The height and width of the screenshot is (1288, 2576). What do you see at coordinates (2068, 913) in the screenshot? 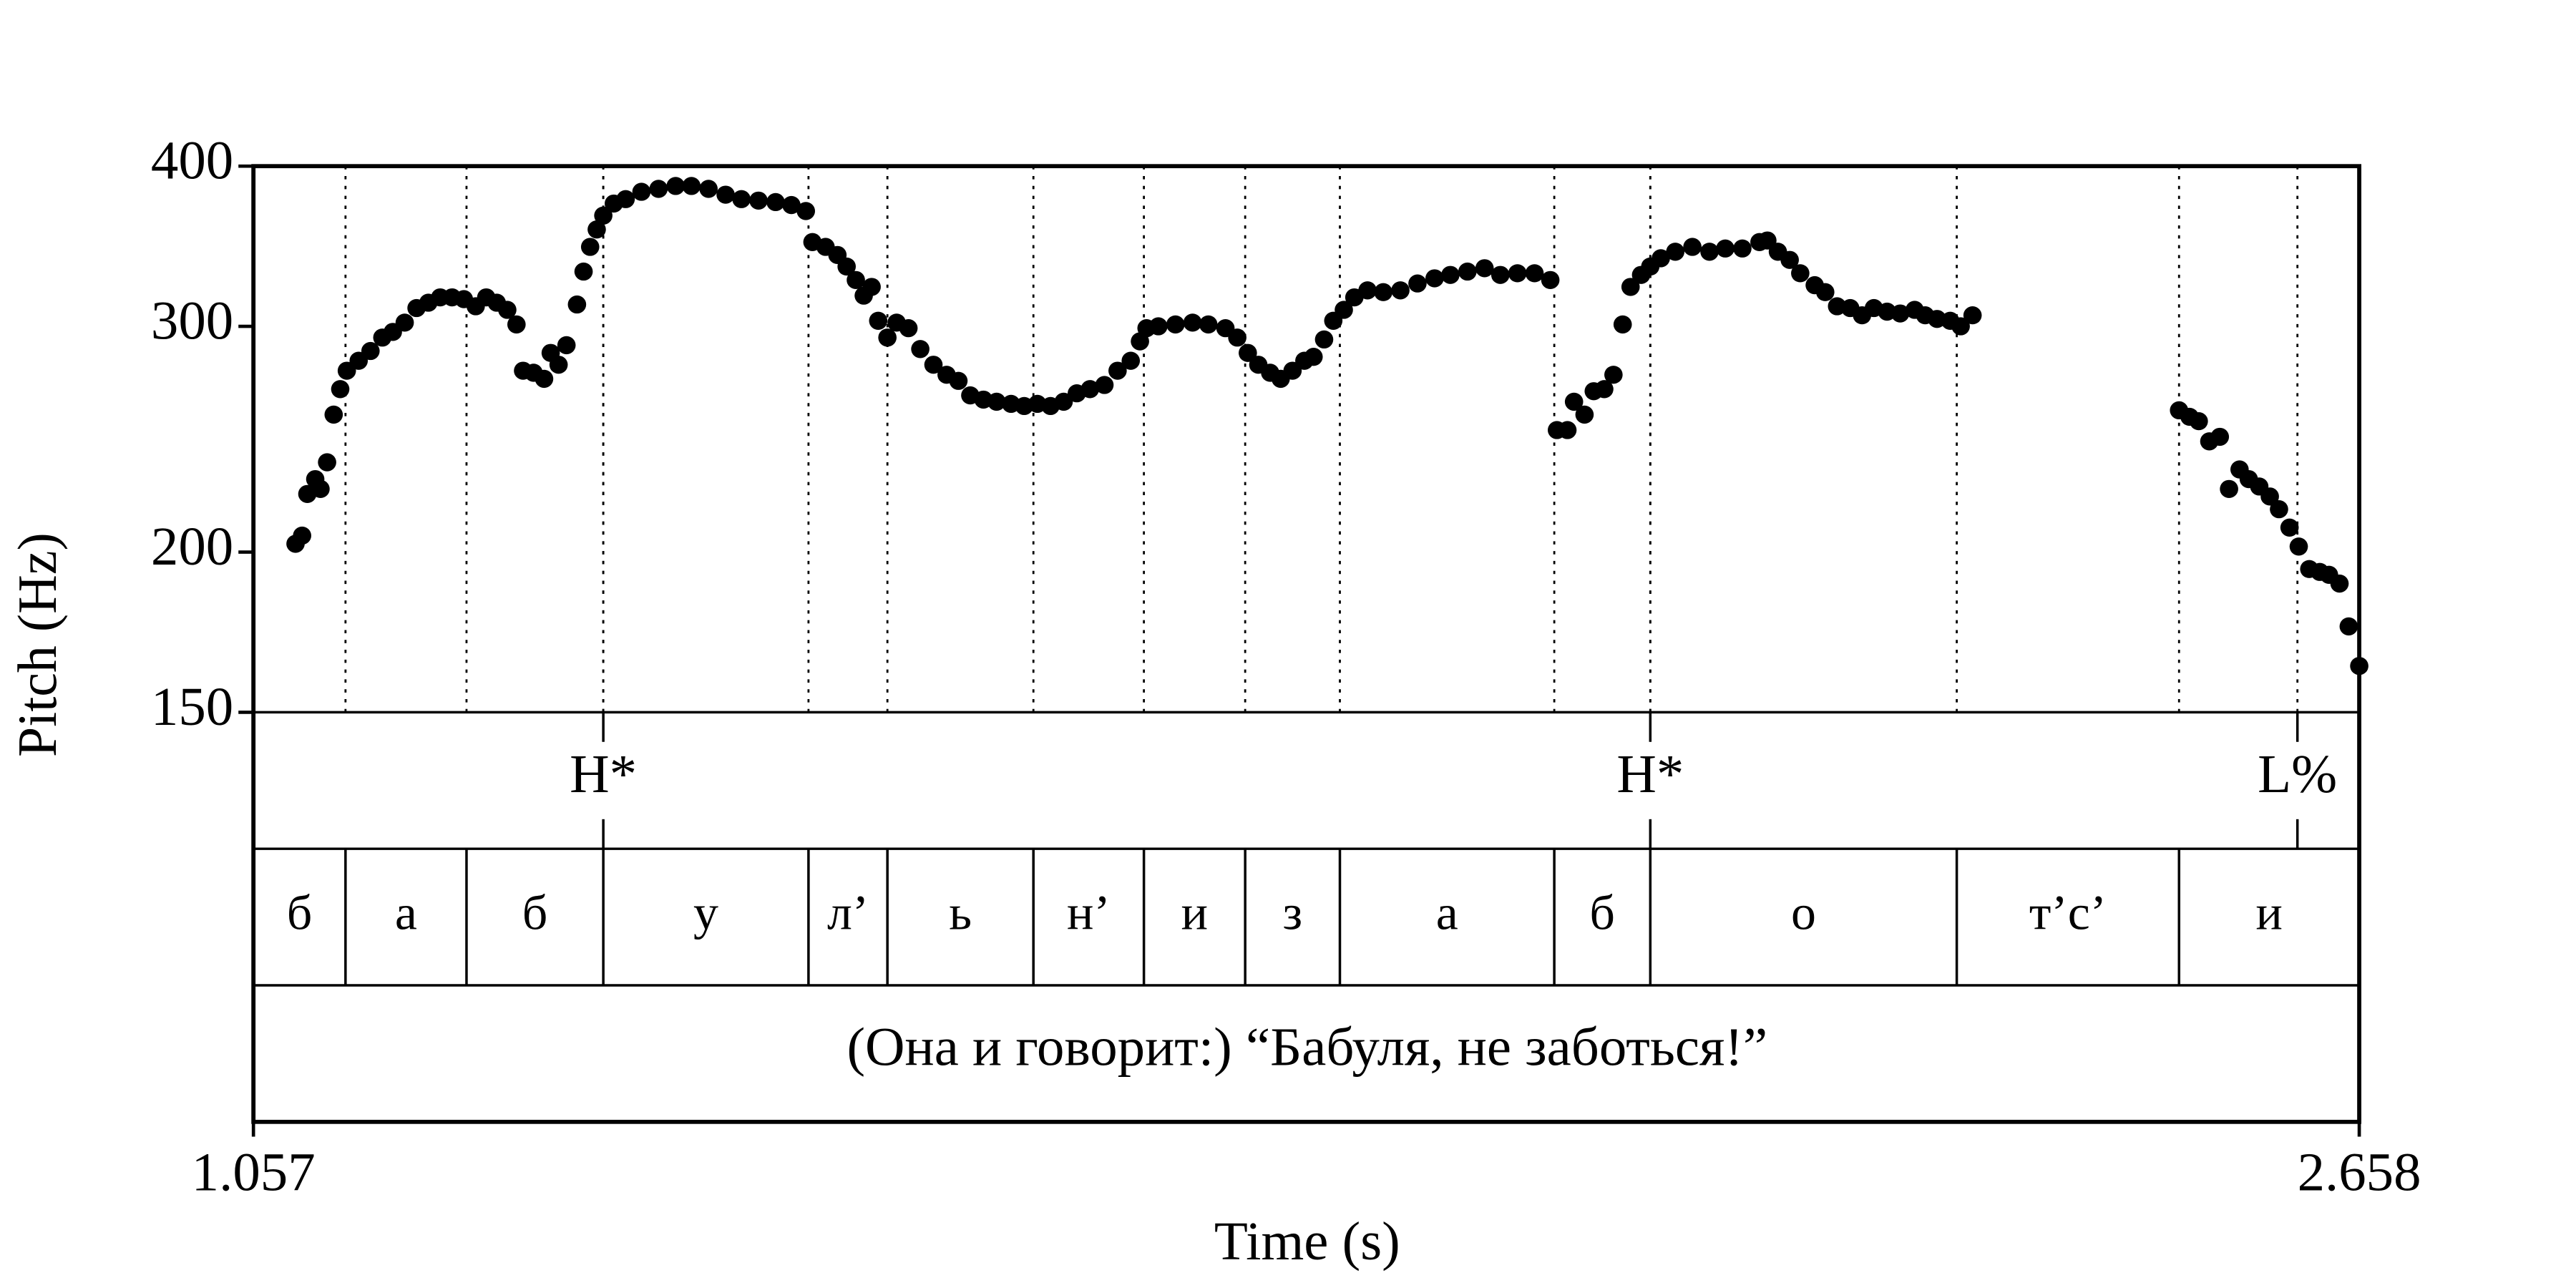
I see `segment-label: т’с’` at bounding box center [2068, 913].